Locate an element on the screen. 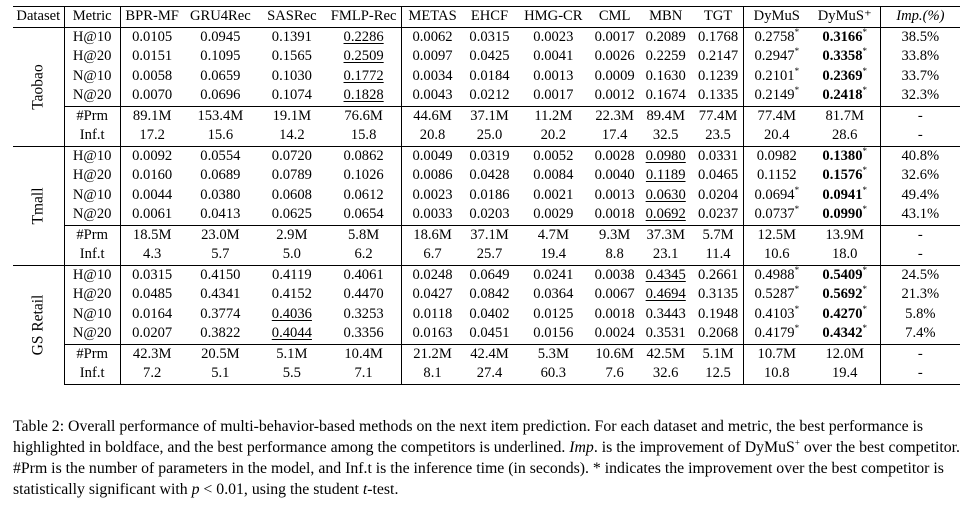 The height and width of the screenshot is (510, 973). value-cell: 0.4341 is located at coordinates (220, 294).